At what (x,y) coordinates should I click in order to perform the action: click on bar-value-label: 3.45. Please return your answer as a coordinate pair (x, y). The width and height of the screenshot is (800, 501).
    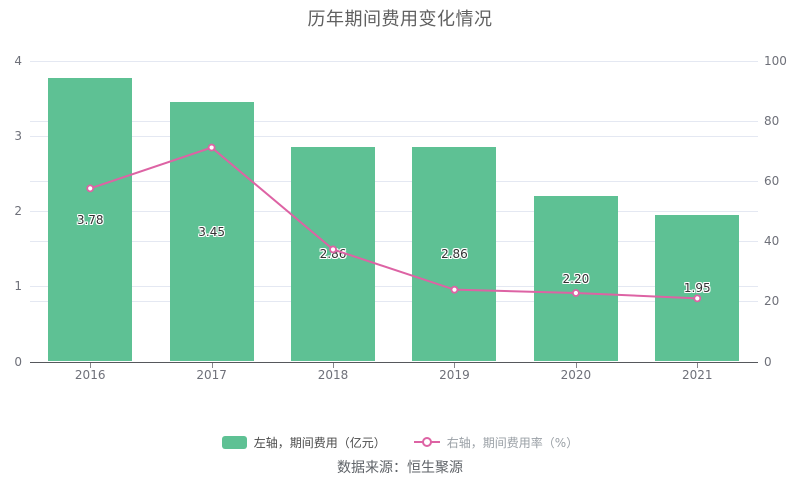
    Looking at the image, I should click on (211, 231).